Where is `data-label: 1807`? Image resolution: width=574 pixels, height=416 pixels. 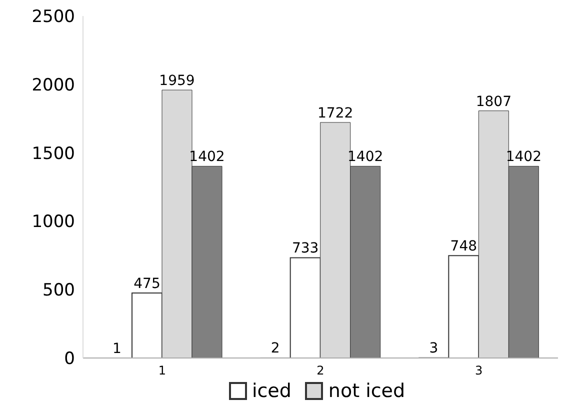
data-label: 1807 is located at coordinates (494, 102).